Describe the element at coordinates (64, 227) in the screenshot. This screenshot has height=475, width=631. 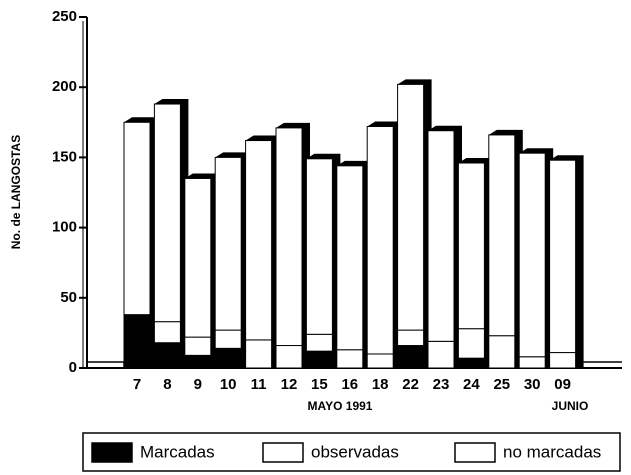
I see `y-tick-label: 100` at that location.